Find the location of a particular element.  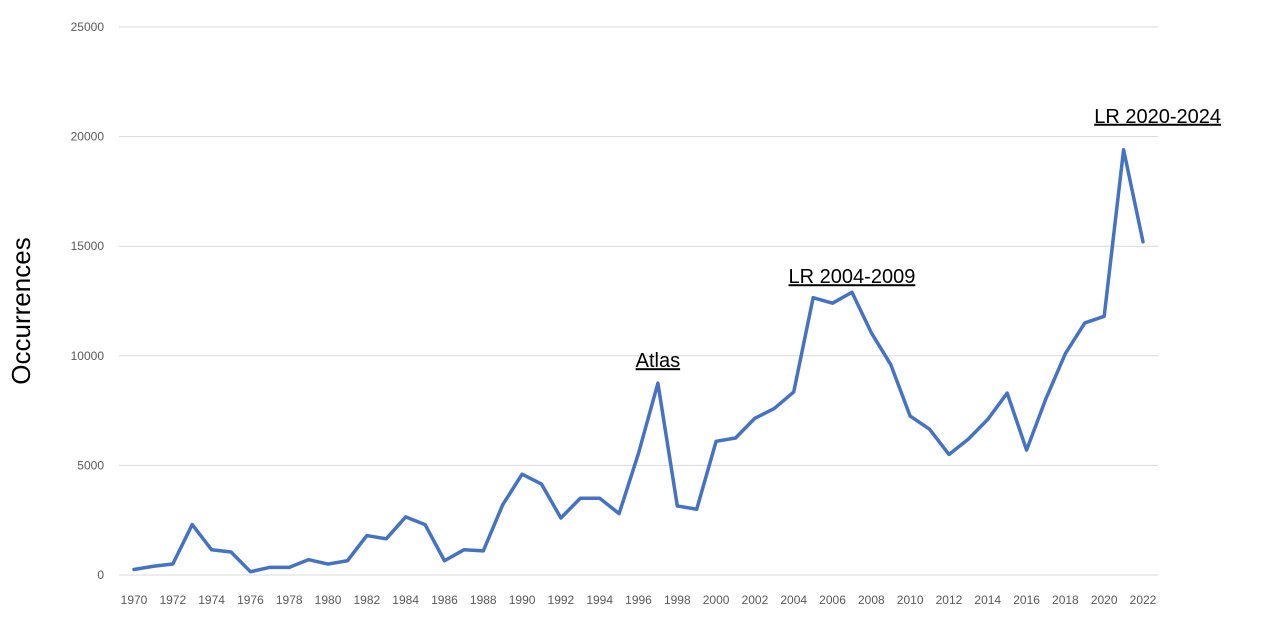

x-tick-label: 1986 is located at coordinates (444, 600).